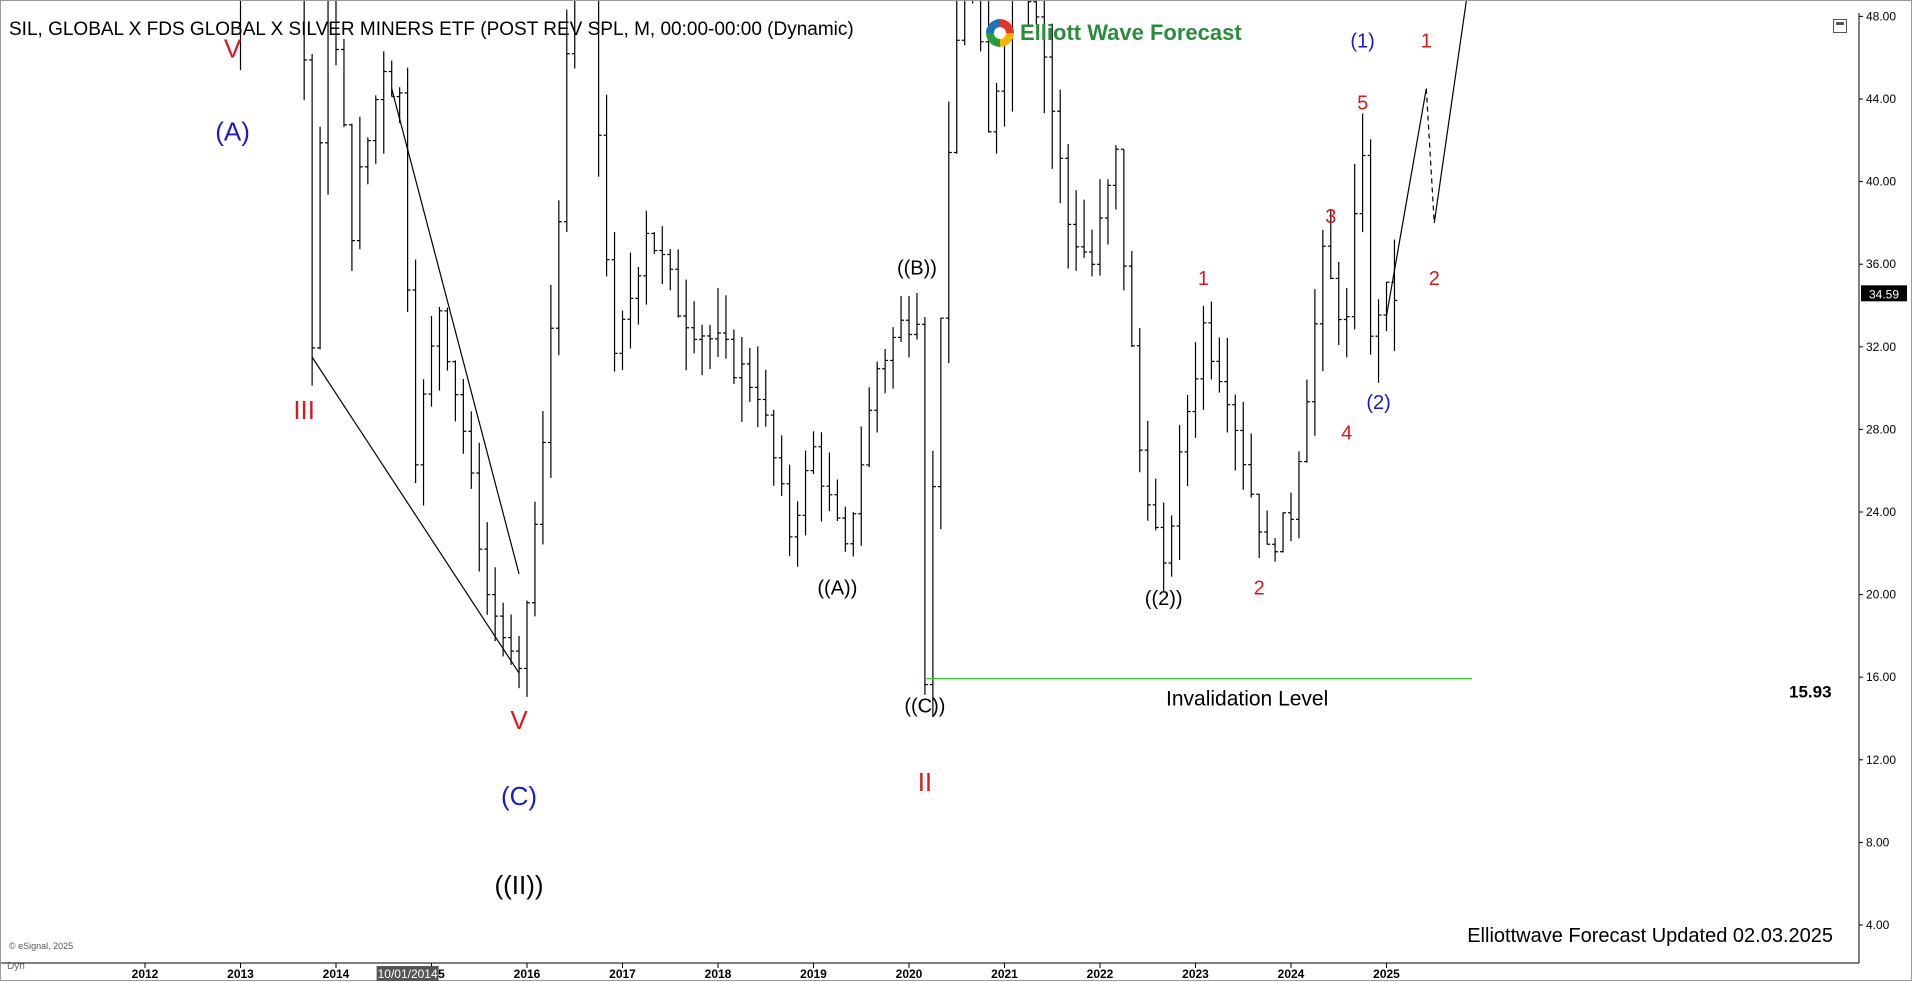 This screenshot has width=1912, height=982. I want to click on wave-label: 4, so click(1346, 434).